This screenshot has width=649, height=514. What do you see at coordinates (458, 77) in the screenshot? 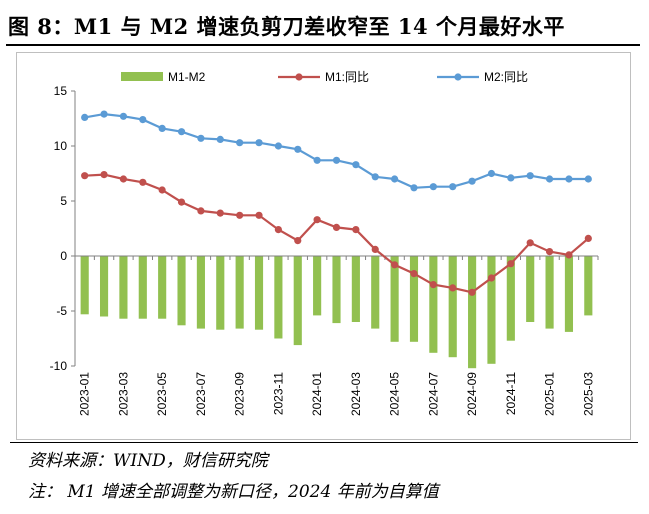
I see `legend-marker-m2` at bounding box center [458, 77].